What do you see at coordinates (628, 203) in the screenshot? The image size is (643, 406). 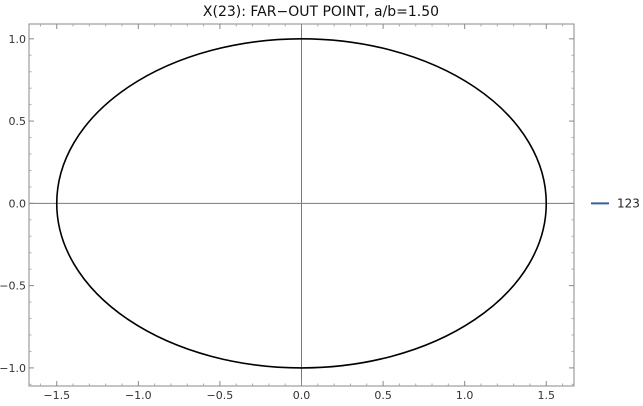 I see `legend-label: 123` at bounding box center [628, 203].